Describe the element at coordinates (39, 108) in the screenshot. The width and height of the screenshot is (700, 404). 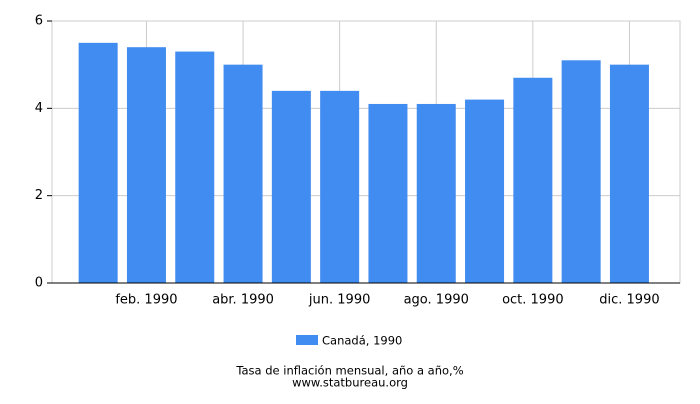
I see `y-tick-label: 4` at that location.